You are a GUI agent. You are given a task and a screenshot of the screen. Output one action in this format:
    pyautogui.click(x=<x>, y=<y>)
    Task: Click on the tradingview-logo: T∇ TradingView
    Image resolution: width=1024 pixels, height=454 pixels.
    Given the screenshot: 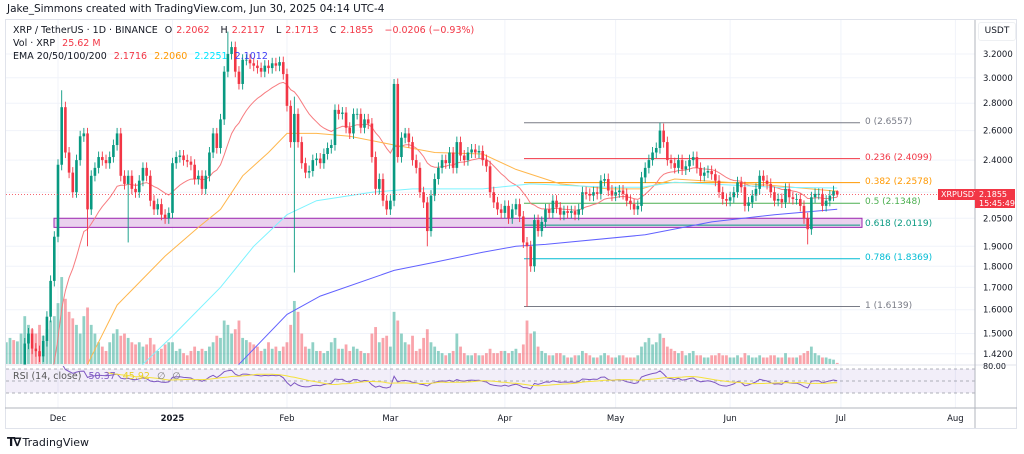 What is the action you would take?
    pyautogui.click(x=48, y=442)
    